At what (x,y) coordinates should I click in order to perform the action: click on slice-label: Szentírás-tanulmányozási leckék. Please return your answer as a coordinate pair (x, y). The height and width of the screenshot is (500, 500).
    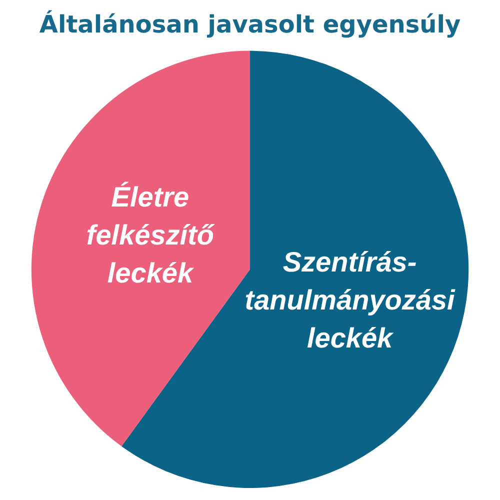
    Looking at the image, I should click on (350, 300).